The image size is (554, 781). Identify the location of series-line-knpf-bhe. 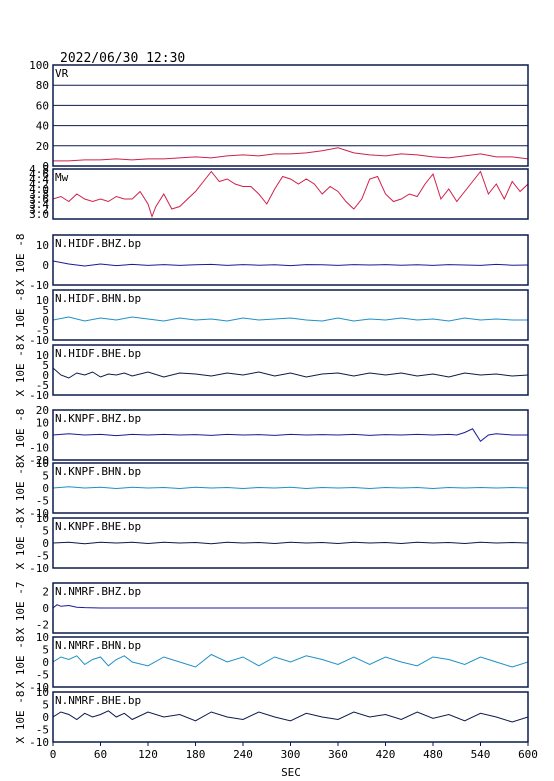
(290, 543).